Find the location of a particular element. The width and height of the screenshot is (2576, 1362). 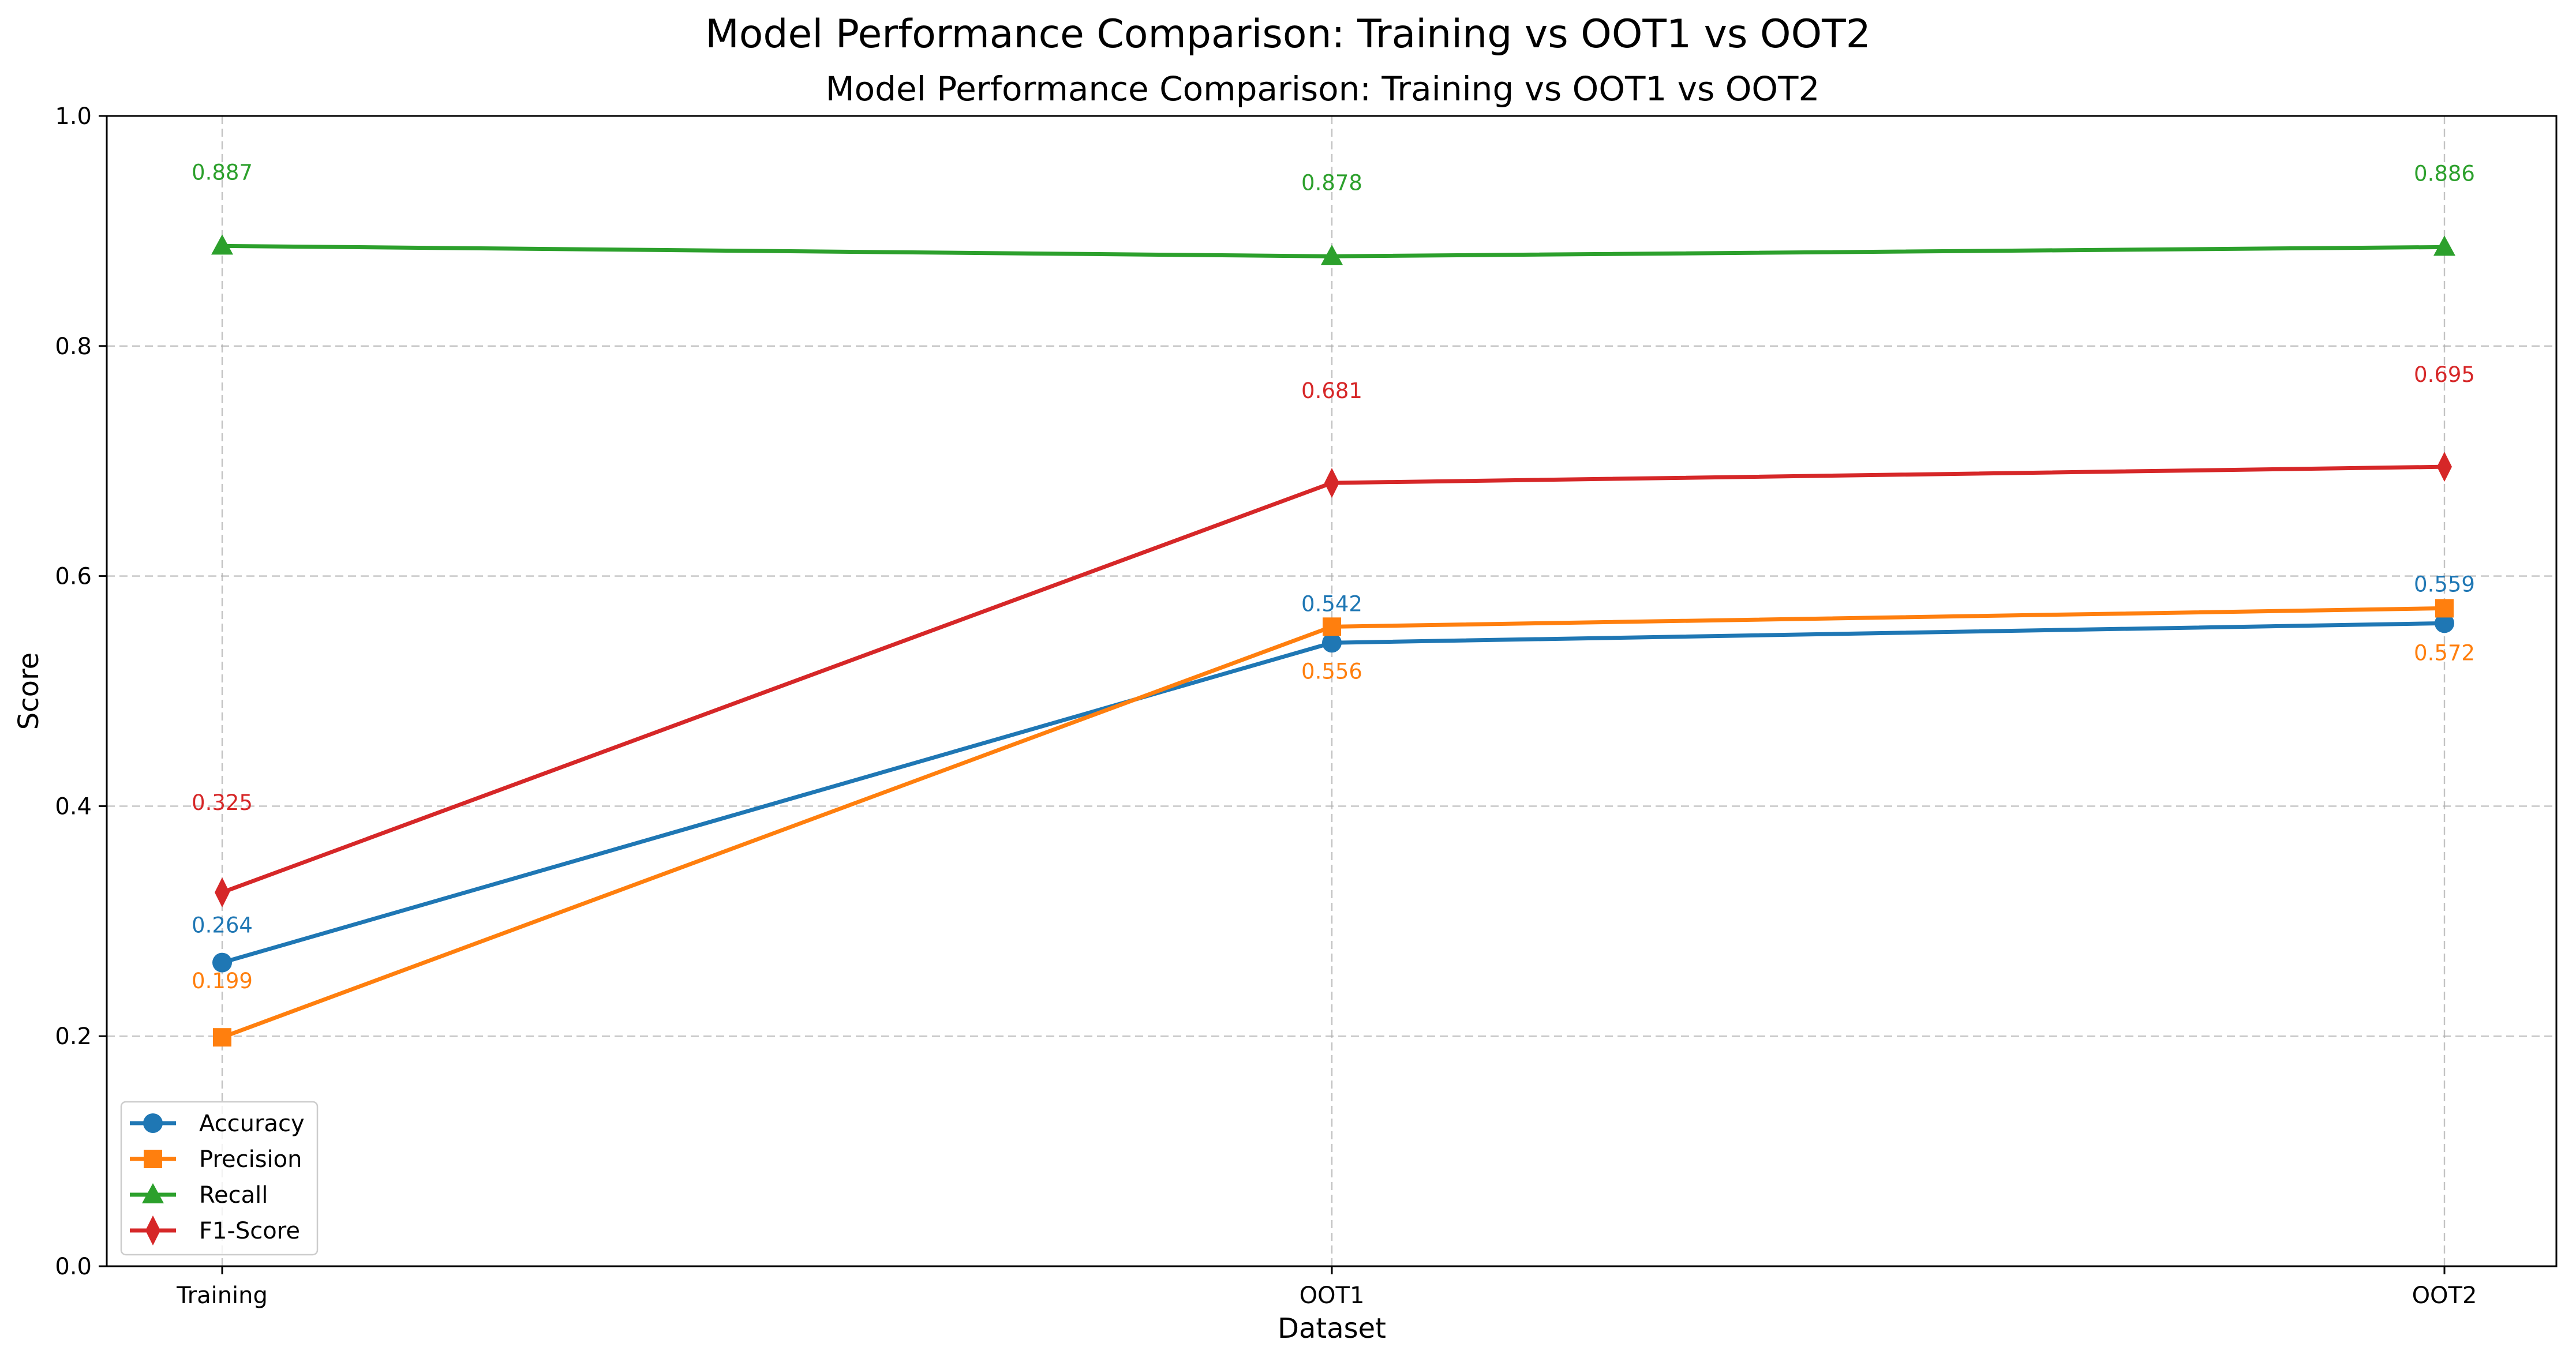

x-tick-label: OOT1 is located at coordinates (1333, 1295).